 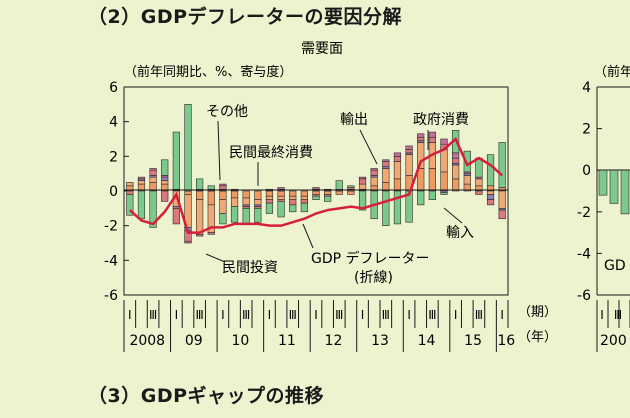 What do you see at coordinates (427, 341) in the screenshot?
I see `year-tick-label: 14` at bounding box center [427, 341].